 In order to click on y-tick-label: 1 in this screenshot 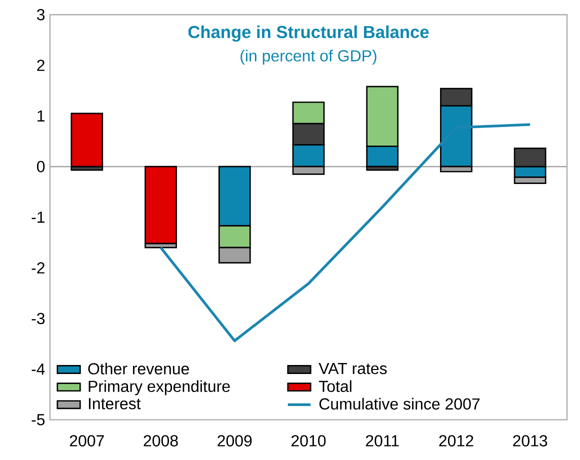, I will do `click(41, 116)`.